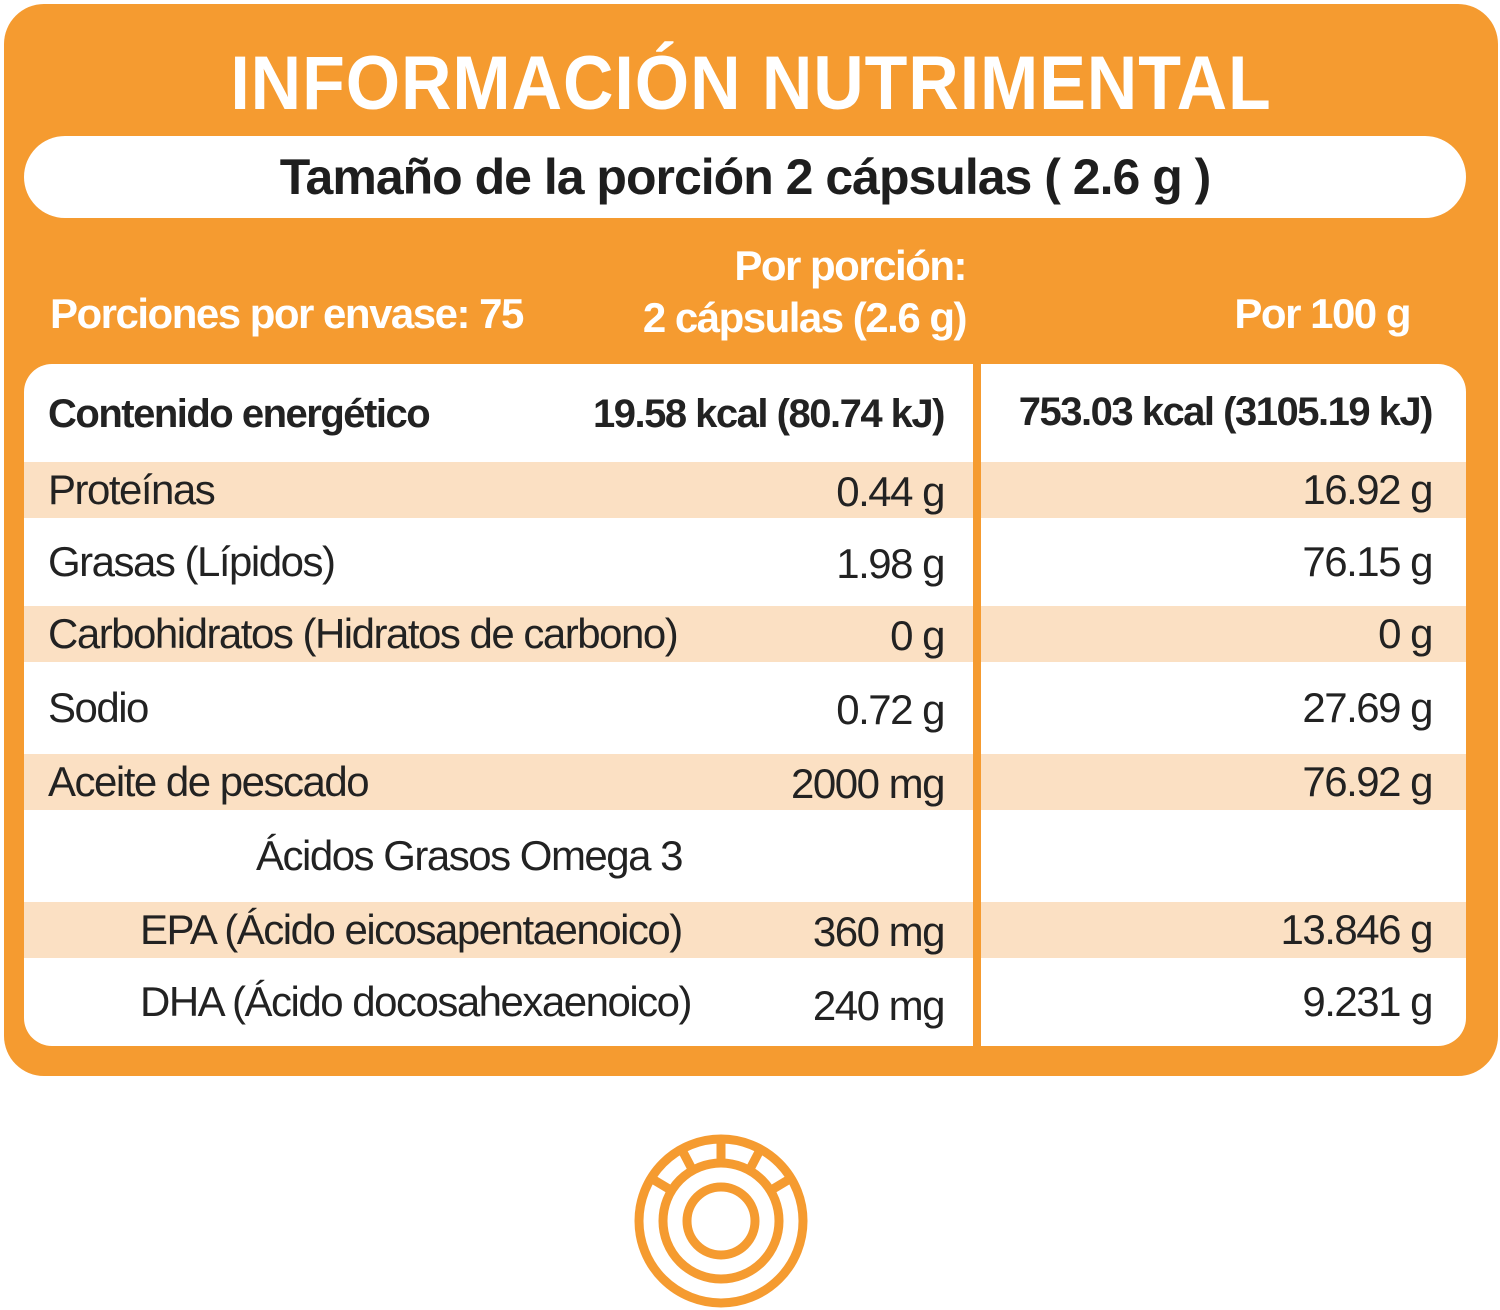 This screenshot has height=1310, width=1500. Describe the element at coordinates (805, 317) in the screenshot. I see `per-portion-header-line2: 2 cápsulas (2.6 g)` at that location.